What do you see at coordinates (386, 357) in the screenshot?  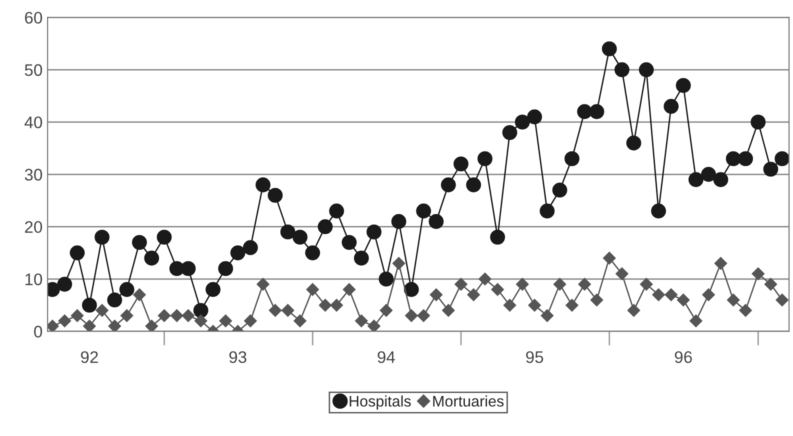 I see `x-tick-label: 94` at bounding box center [386, 357].